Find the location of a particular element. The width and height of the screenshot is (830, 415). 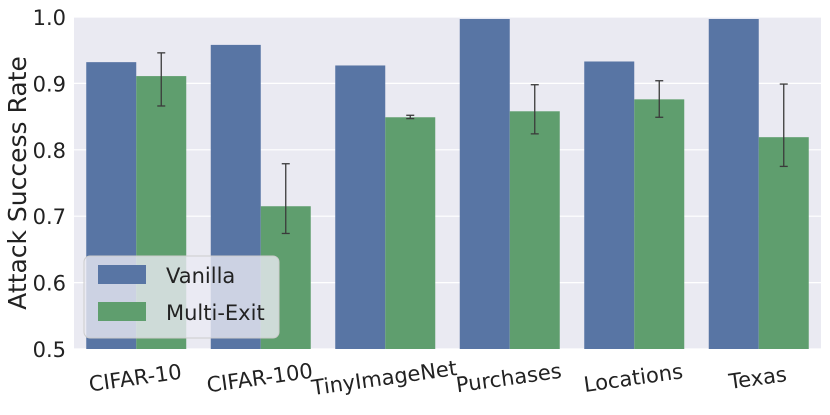

x-tick-label: Locations is located at coordinates (633, 378).